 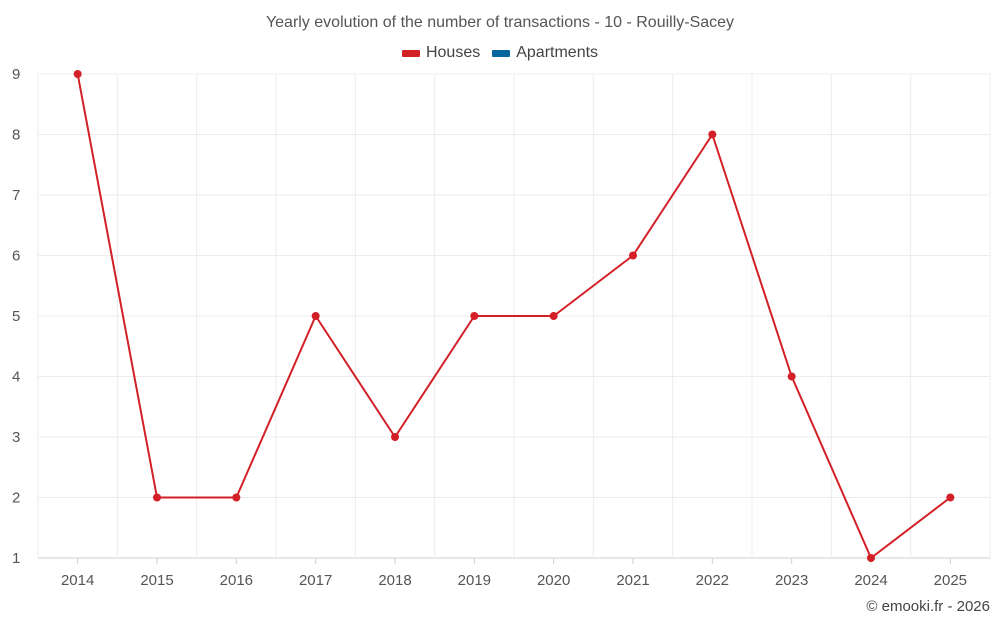 I want to click on legend-item-apartments: Apartments, so click(x=545, y=53).